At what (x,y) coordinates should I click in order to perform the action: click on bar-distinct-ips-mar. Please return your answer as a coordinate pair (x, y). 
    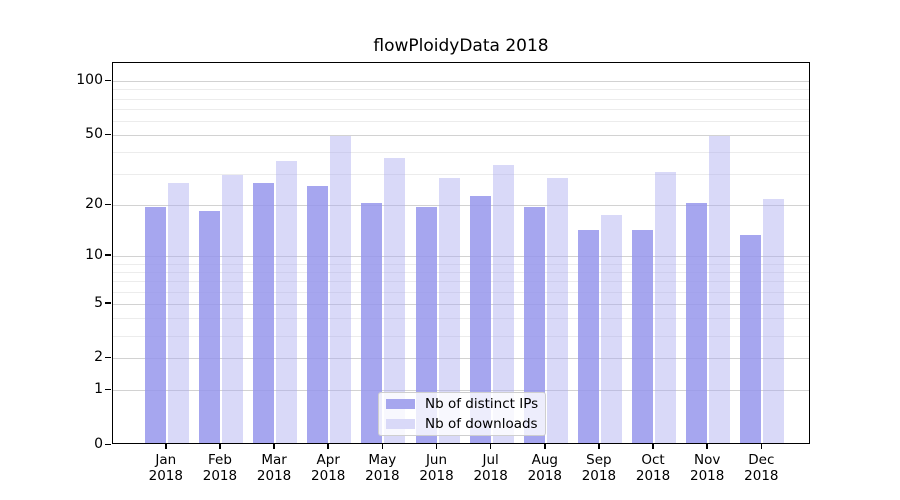
    Looking at the image, I should click on (264, 313).